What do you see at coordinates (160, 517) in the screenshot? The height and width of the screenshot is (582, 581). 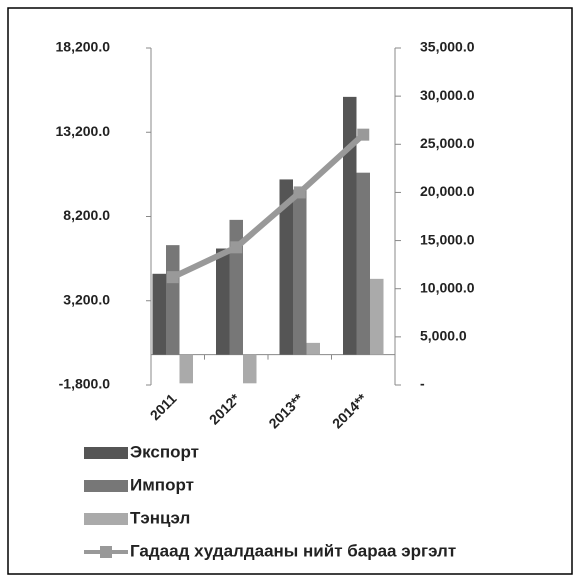 I see `legend-label: Тэнцэл` at bounding box center [160, 517].